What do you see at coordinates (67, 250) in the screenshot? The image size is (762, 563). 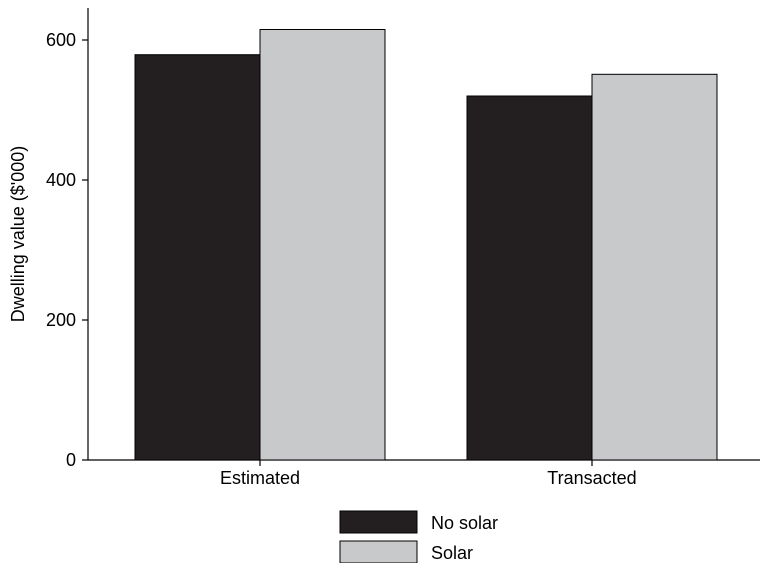 I see `y-ticks: 0 200 400 600` at bounding box center [67, 250].